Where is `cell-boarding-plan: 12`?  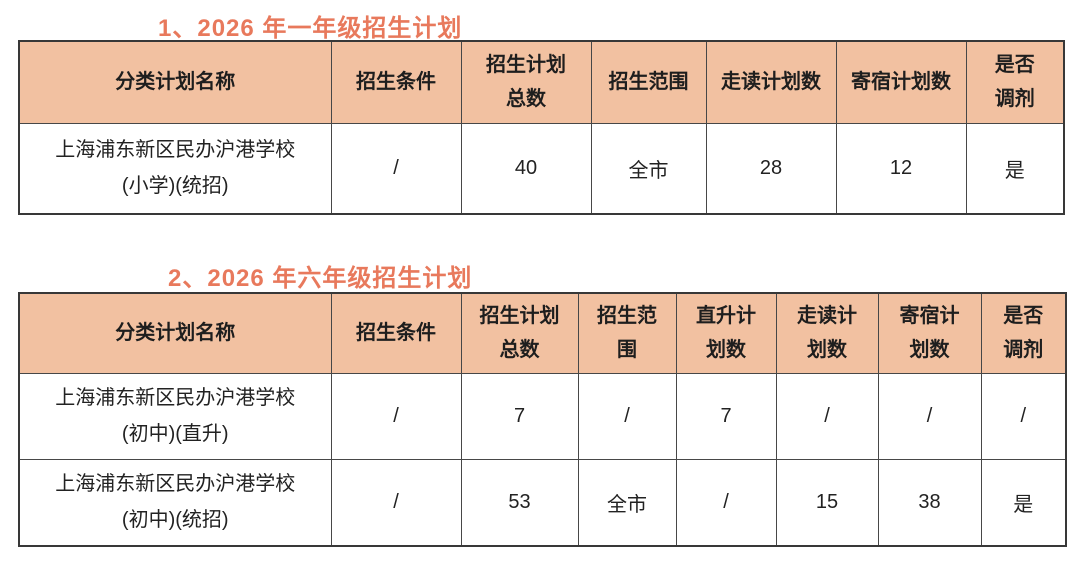 cell-boarding-plan: 12 is located at coordinates (901, 168).